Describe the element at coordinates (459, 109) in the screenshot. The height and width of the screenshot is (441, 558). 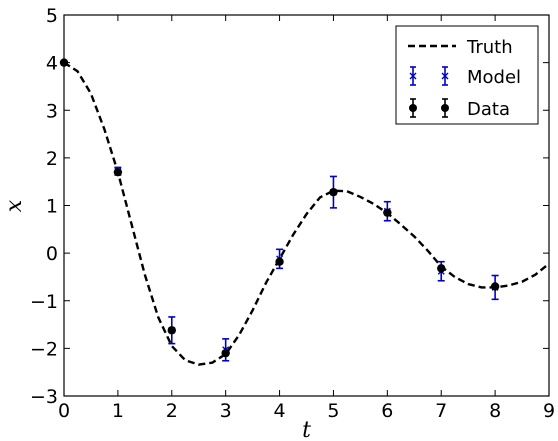
I see `legend-item-data: Data` at that location.